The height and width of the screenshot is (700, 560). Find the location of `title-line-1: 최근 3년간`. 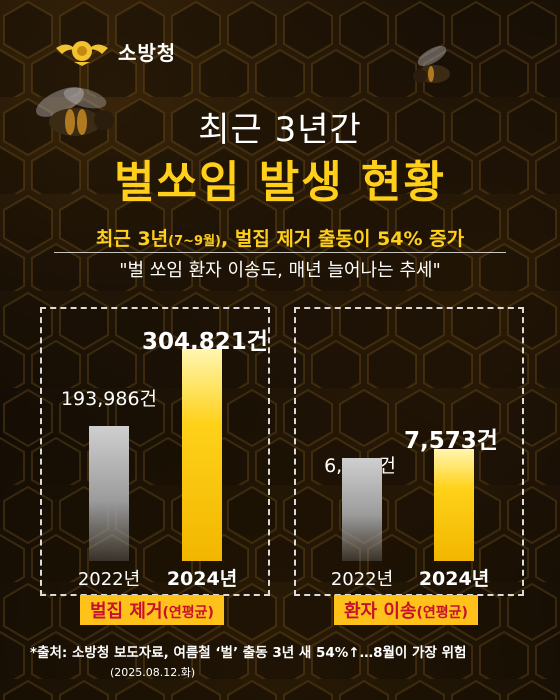

title-line-1: 최근 3년간 is located at coordinates (280, 130).